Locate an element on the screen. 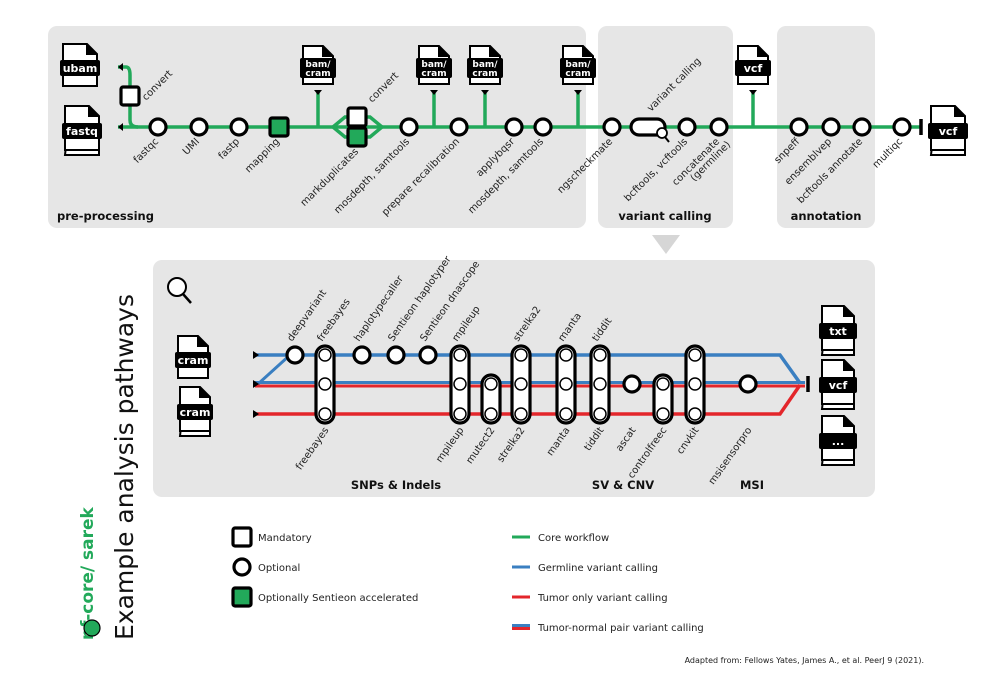 The height and width of the screenshot is (700, 999). legend-optional-icon is located at coordinates (242, 567).